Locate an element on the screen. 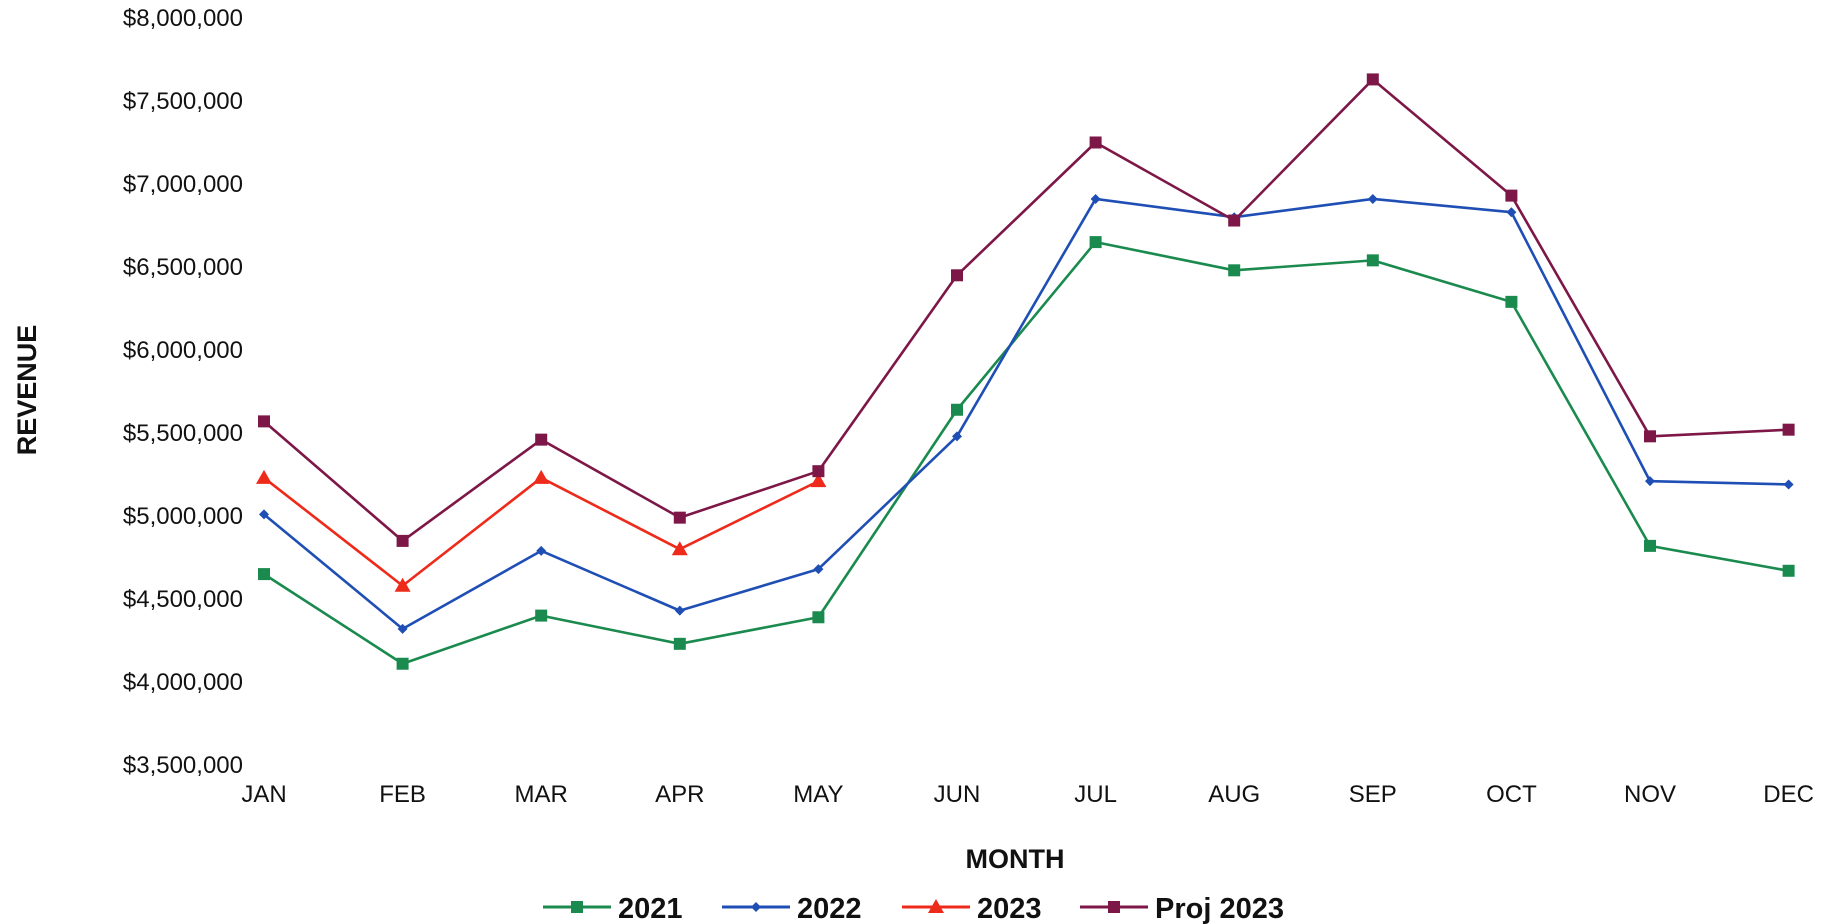 Image resolution: width=1827 pixels, height=924 pixels. y-tick-label: $4,000,000 is located at coordinates (183, 682).